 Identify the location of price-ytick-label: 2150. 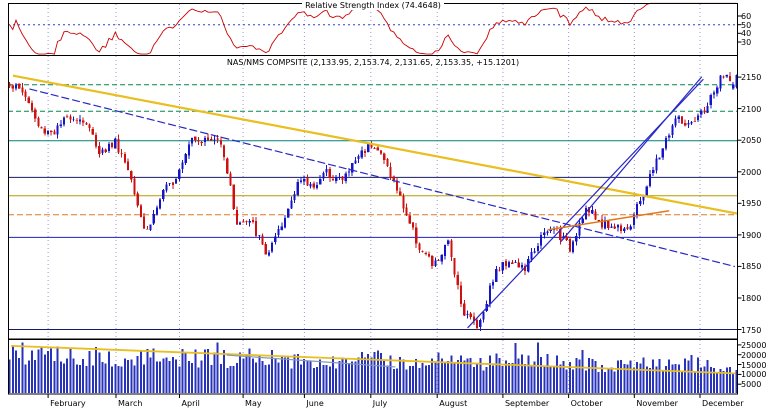
(751, 78).